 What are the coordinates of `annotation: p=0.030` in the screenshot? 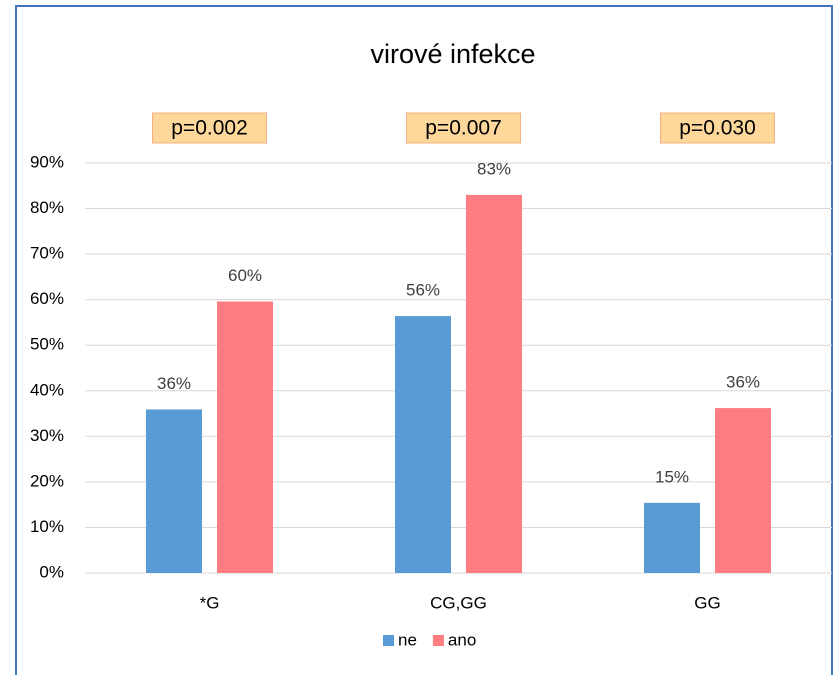 It's located at (717, 128).